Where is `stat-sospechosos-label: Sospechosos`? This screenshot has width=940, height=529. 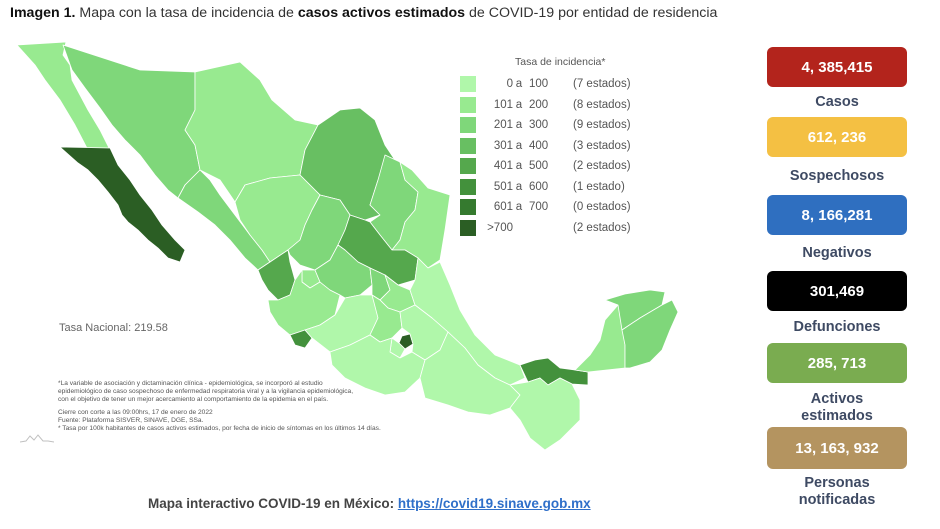
stat-sospechosos-label: Sospechosos is located at coordinates (837, 176).